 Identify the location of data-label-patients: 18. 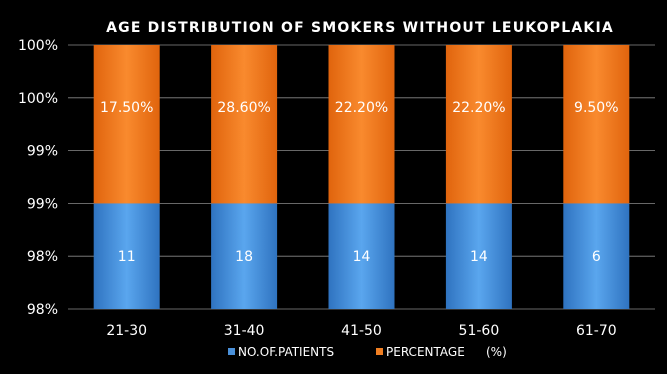
(244, 257).